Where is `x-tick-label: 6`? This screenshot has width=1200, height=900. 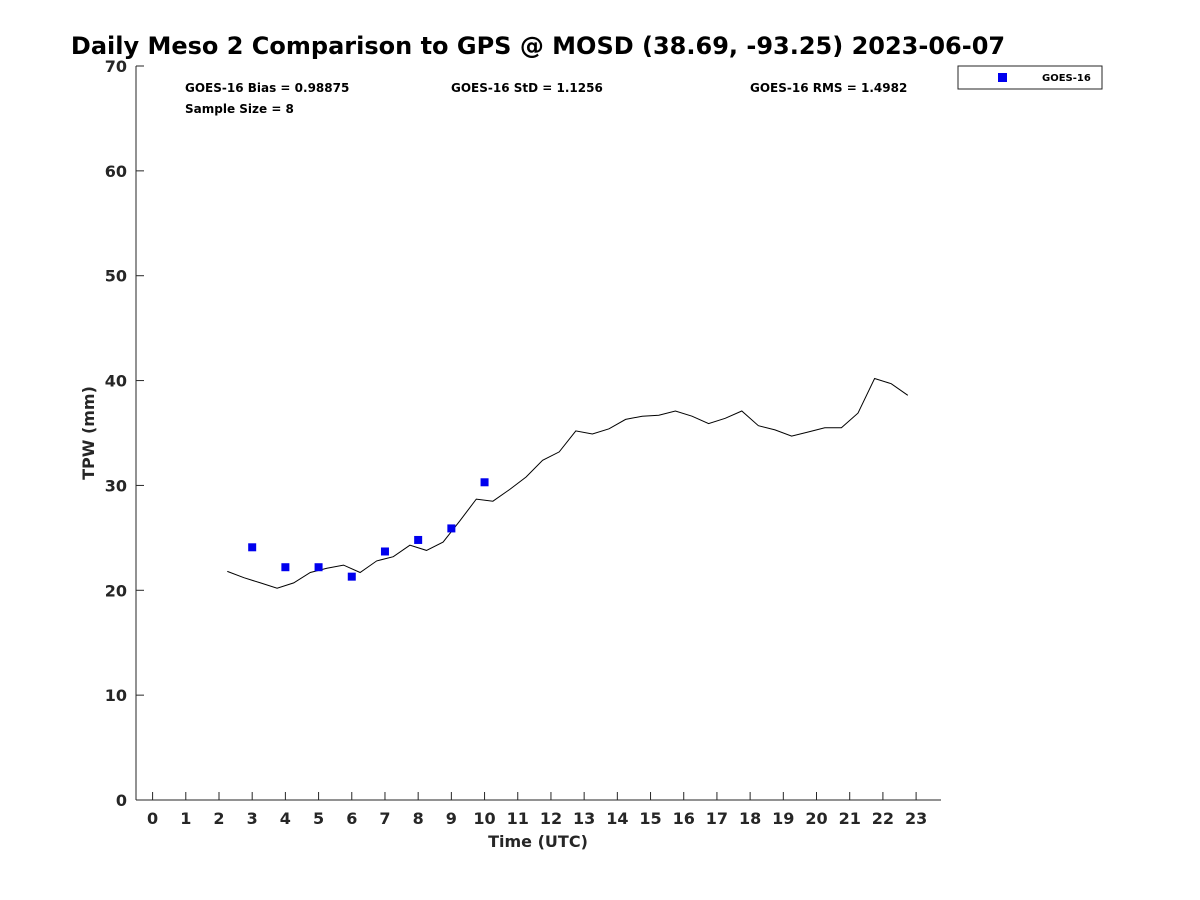
x-tick-label: 6 is located at coordinates (351, 818).